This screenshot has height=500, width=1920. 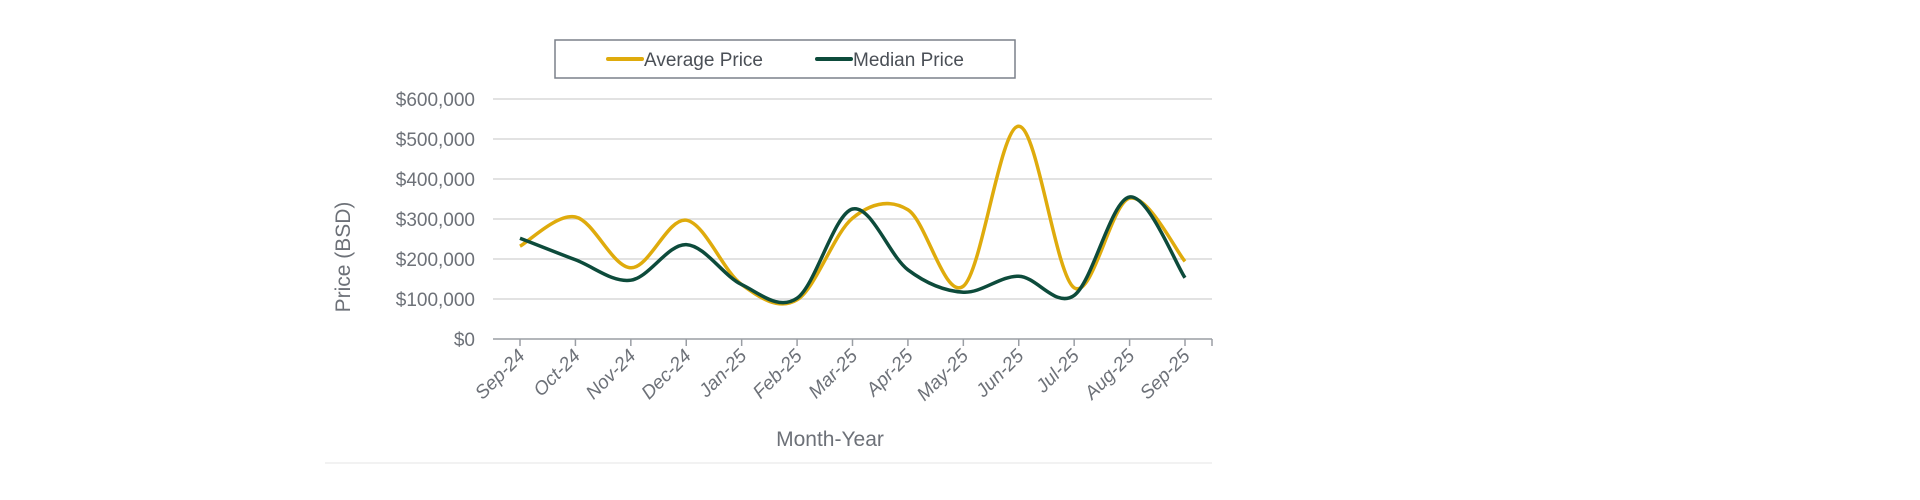 I want to click on x-tick-label: Apr-25, so click(x=890, y=373).